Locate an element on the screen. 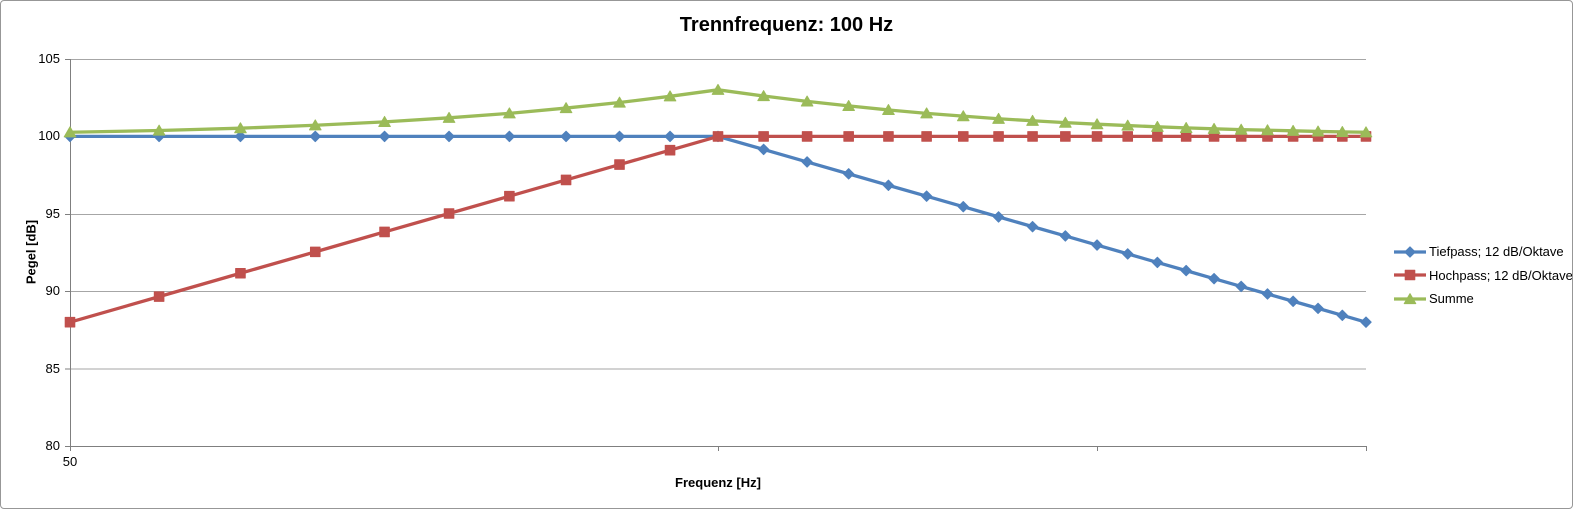 This screenshot has height=509, width=1573. legend-item-hochpass: Hochpass; 12 dB/Oktave is located at coordinates (1483, 276).